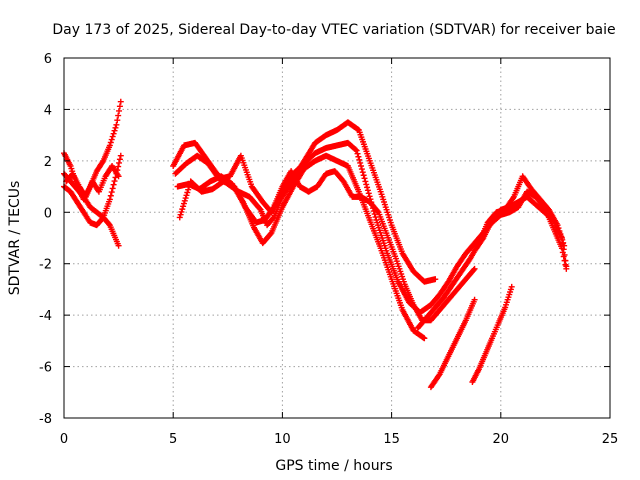 The height and width of the screenshot is (480, 640). What do you see at coordinates (45, 368) in the screenshot?
I see `y-tick-label: -6` at bounding box center [45, 368].